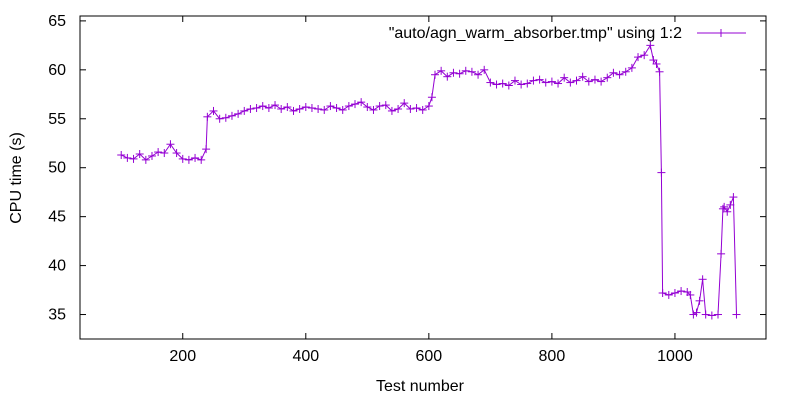  Describe the element at coordinates (57, 70) in the screenshot. I see `y-tick-label: 60` at that location.